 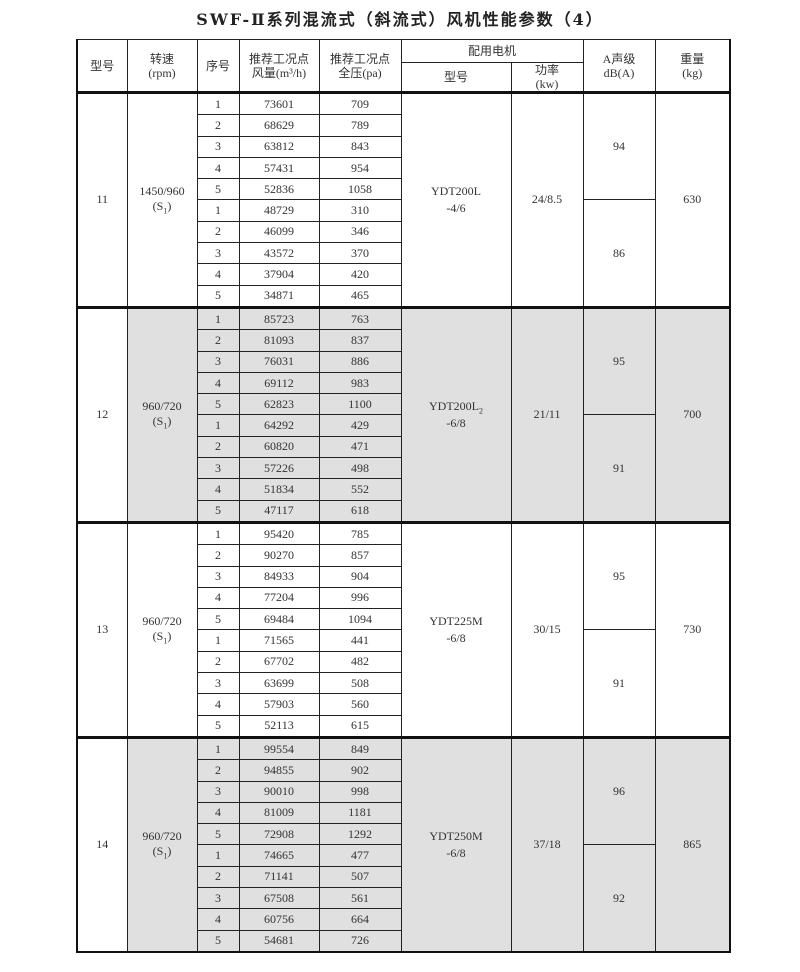 I want to click on motor-model-cell: YDT225M -6/8, so click(x=456, y=629).